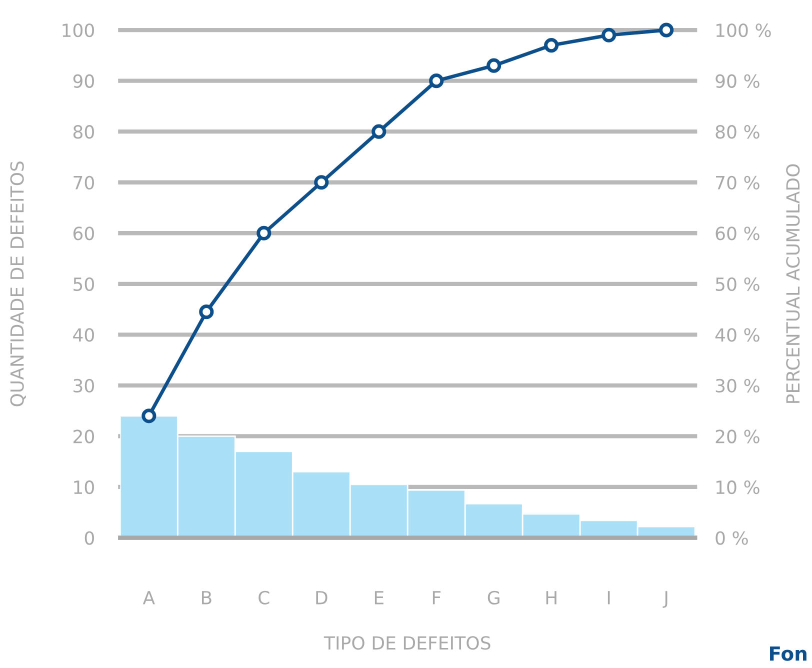 This screenshot has width=812, height=668. Describe the element at coordinates (732, 538) in the screenshot. I see `y2-tick-label: 0 %` at that location.